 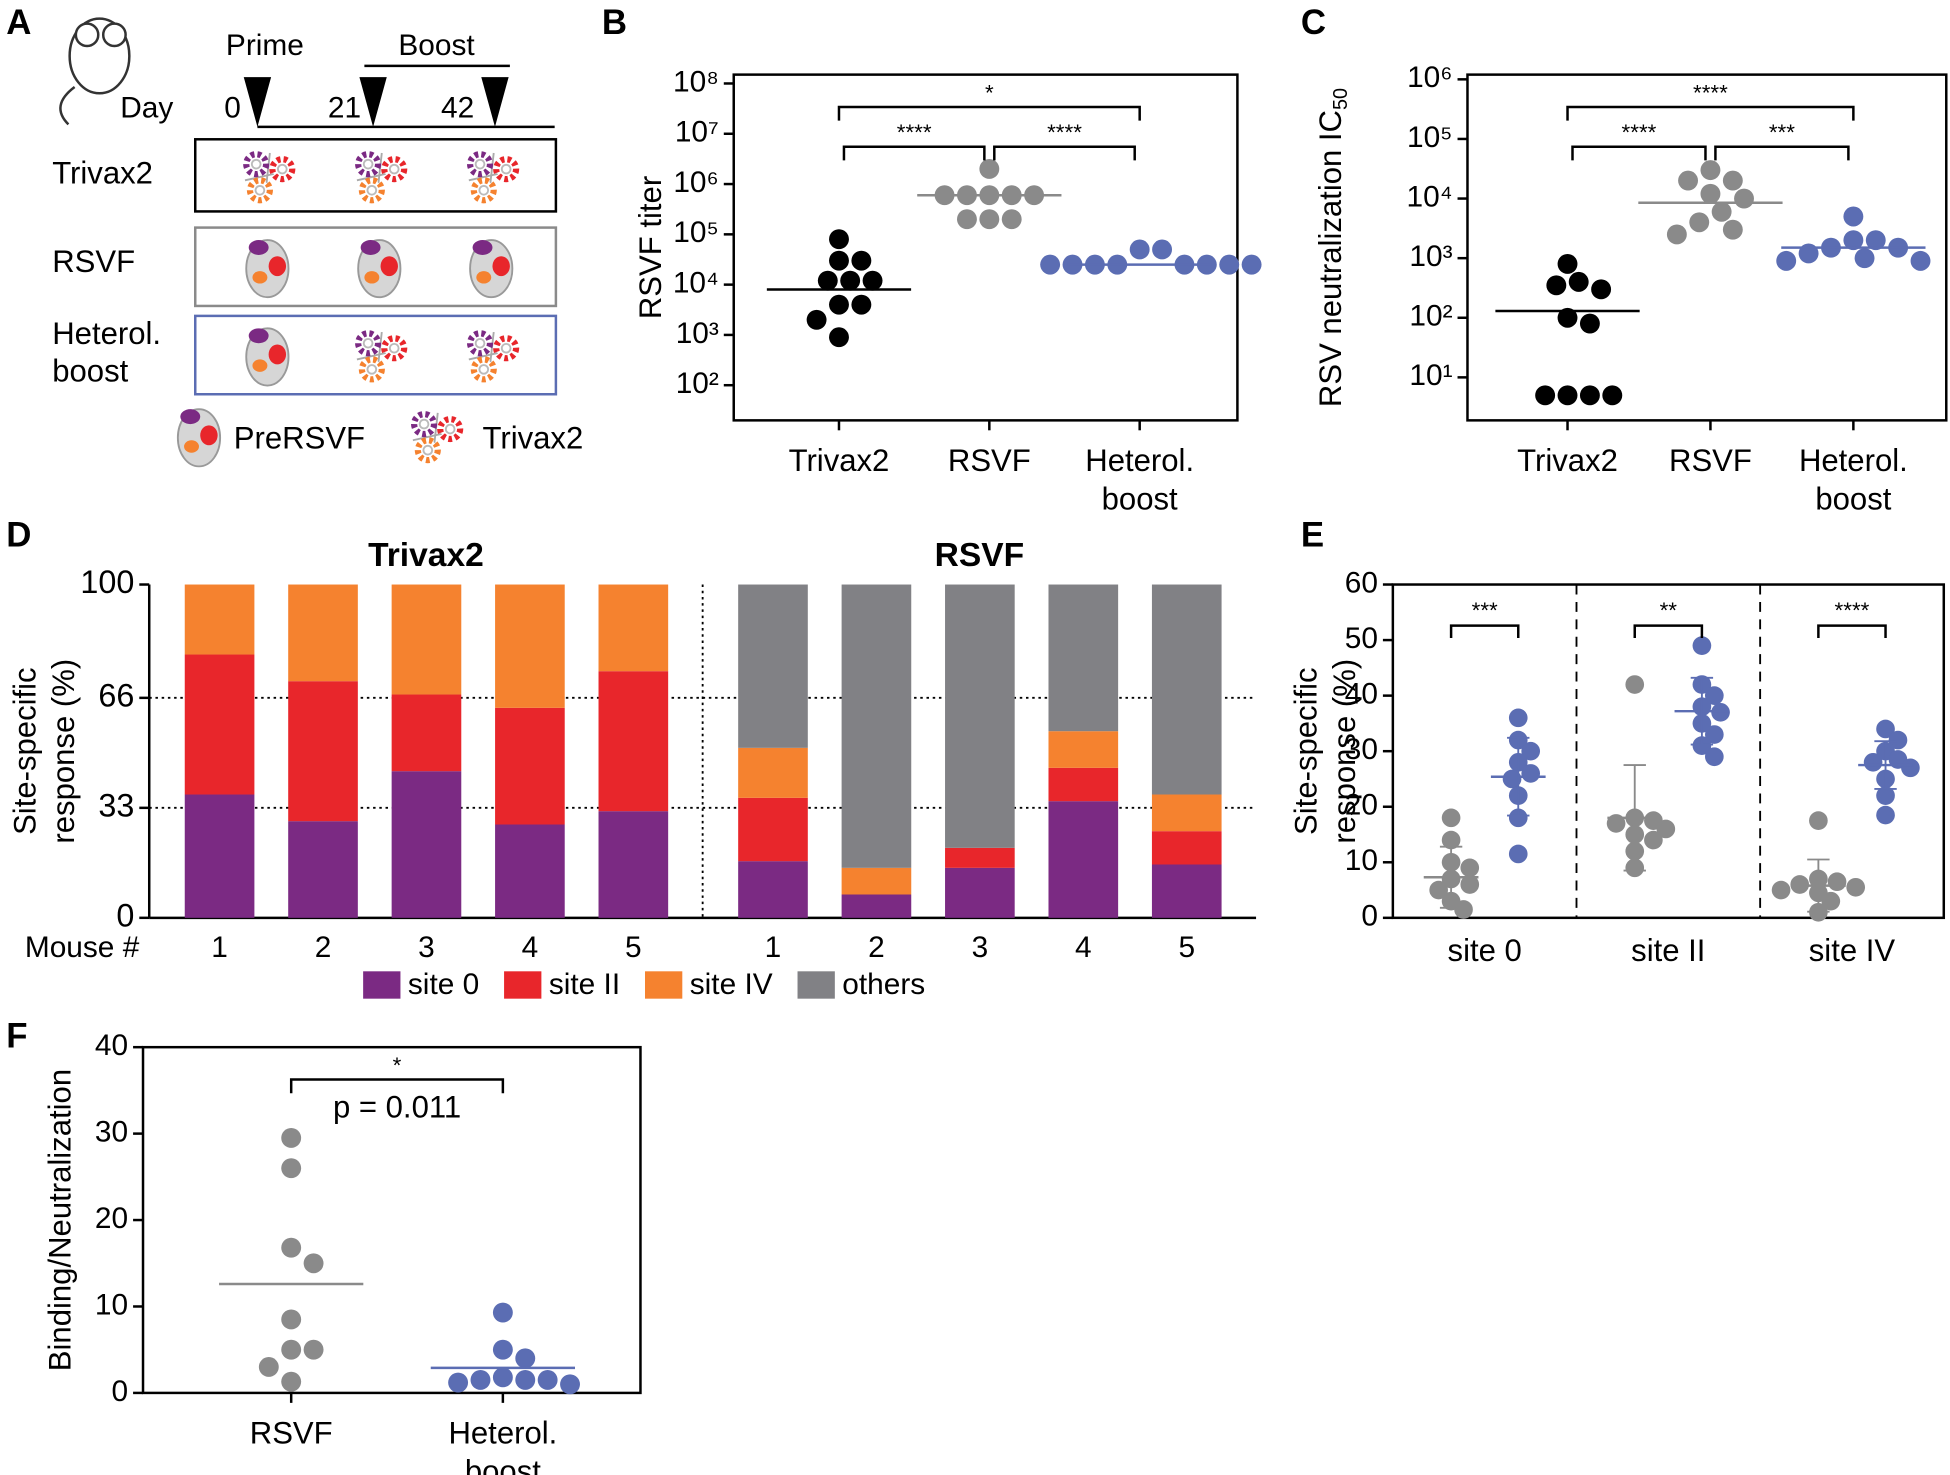 What do you see at coordinates (291, 1432) in the screenshot?
I see `x-tick-label: RSVF` at bounding box center [291, 1432].